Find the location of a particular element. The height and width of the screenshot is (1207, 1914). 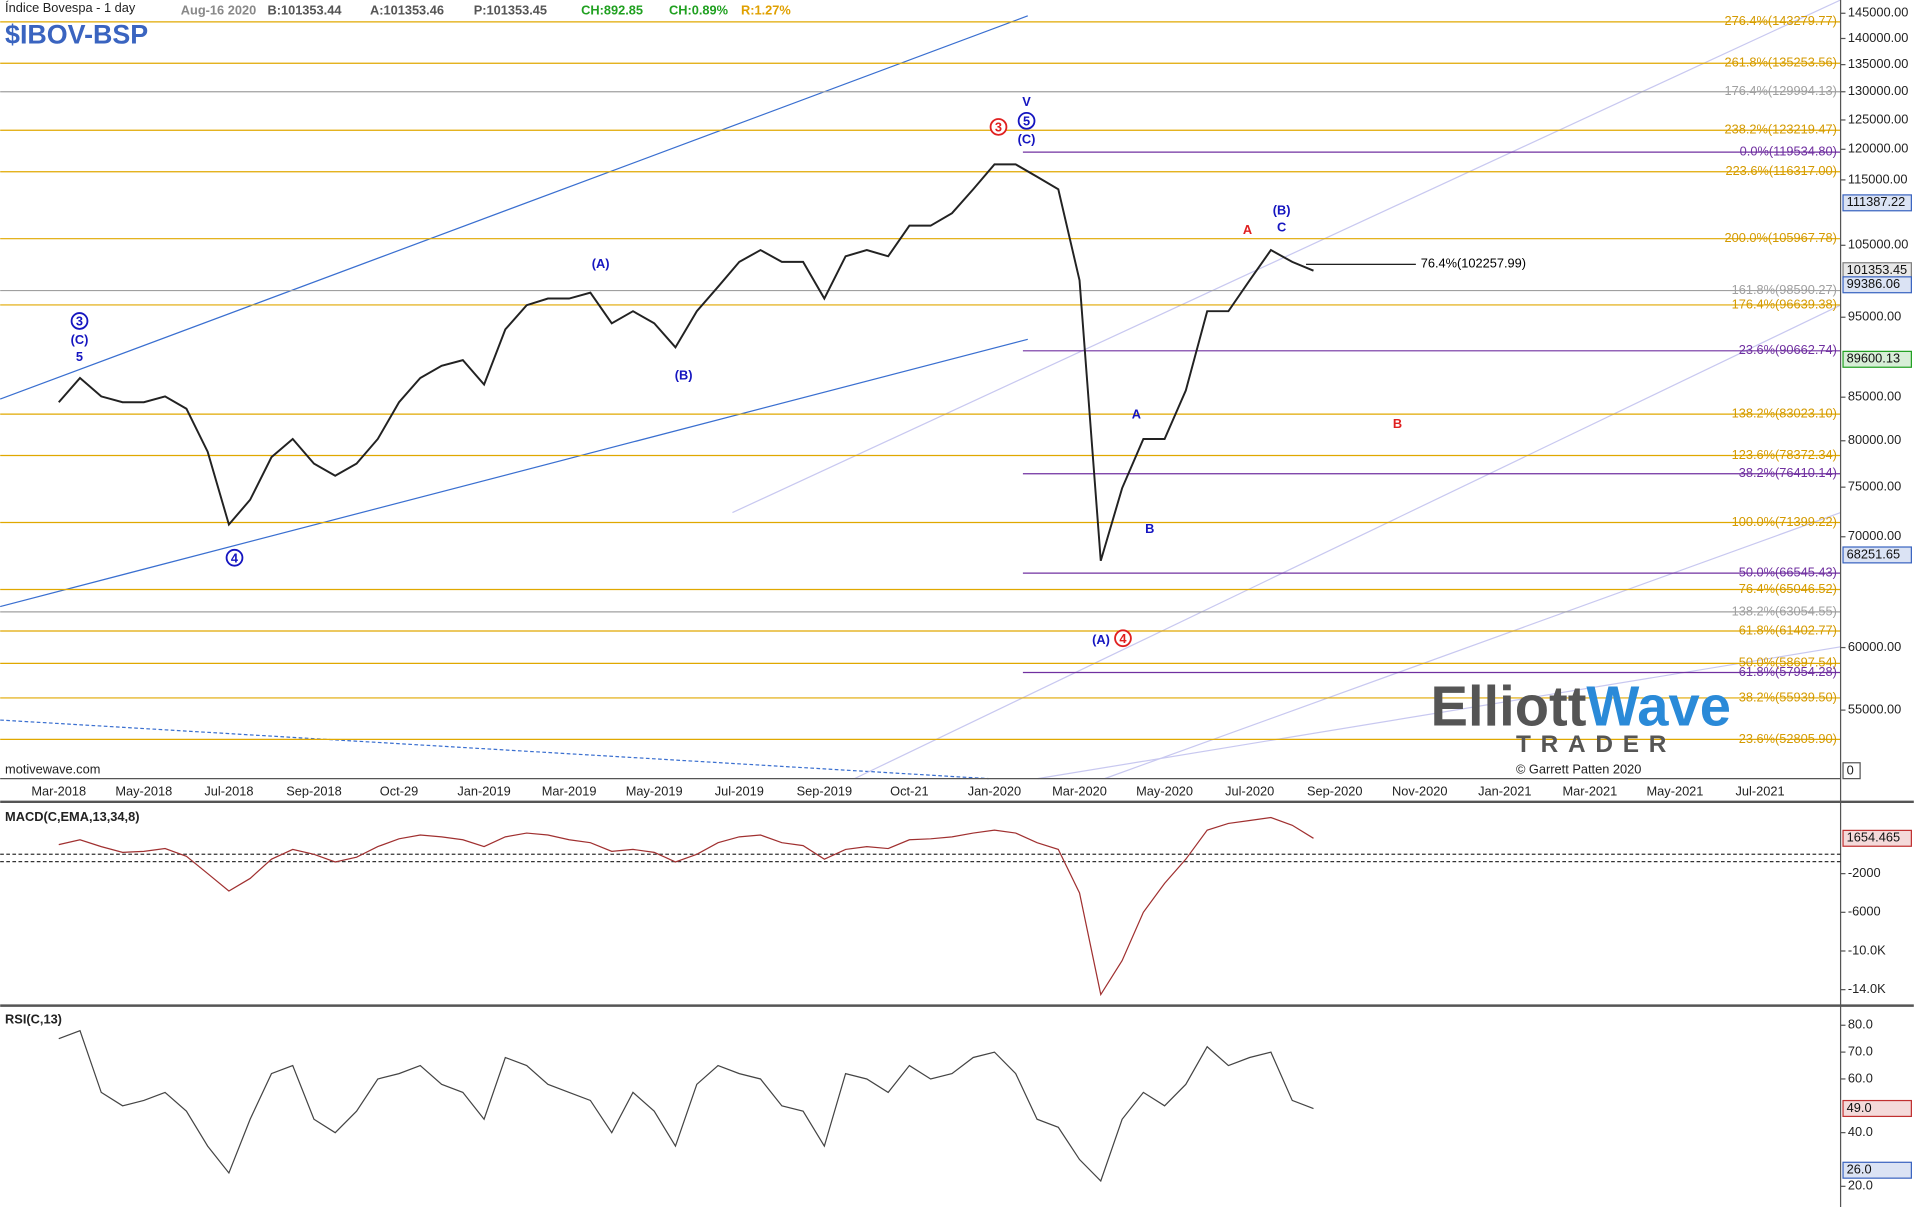

y-tick-label: 145000.00 is located at coordinates (1878, 12).